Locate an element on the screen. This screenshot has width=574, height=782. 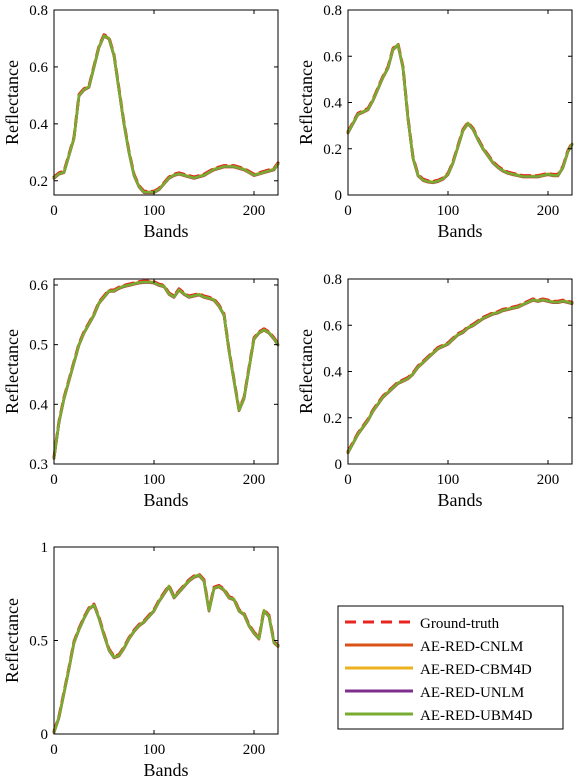
legend-label-ae-red-unlm: AE-RED-UNLM is located at coordinates (472, 693).